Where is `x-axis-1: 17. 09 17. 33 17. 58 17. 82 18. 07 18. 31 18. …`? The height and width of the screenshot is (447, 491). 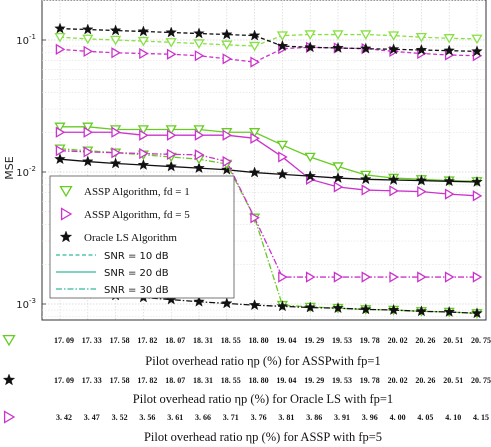
x-axis-1: 17. 09 17. 33 17. 58 17. 82 18. 07 18. 31 18. … is located at coordinates (246, 351).